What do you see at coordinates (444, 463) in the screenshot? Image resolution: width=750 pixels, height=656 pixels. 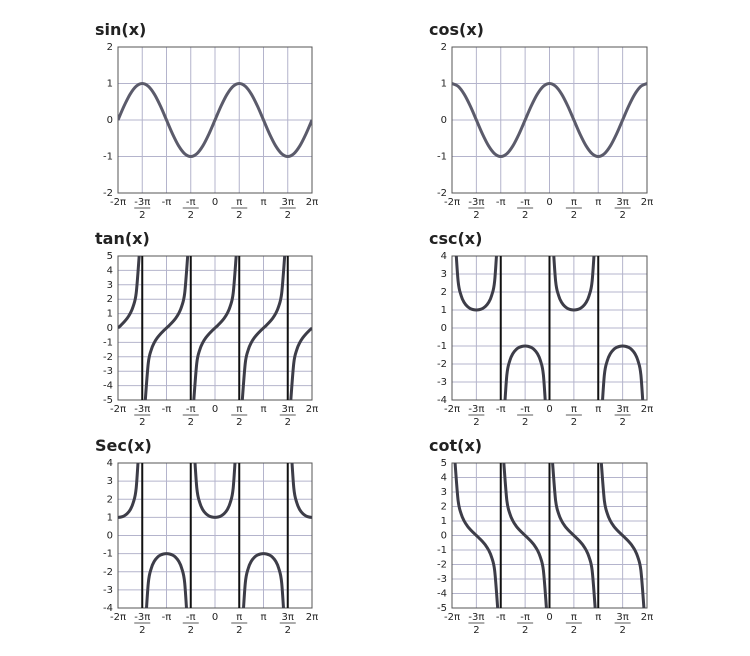 I see `y-tick-label: 5` at bounding box center [444, 463].